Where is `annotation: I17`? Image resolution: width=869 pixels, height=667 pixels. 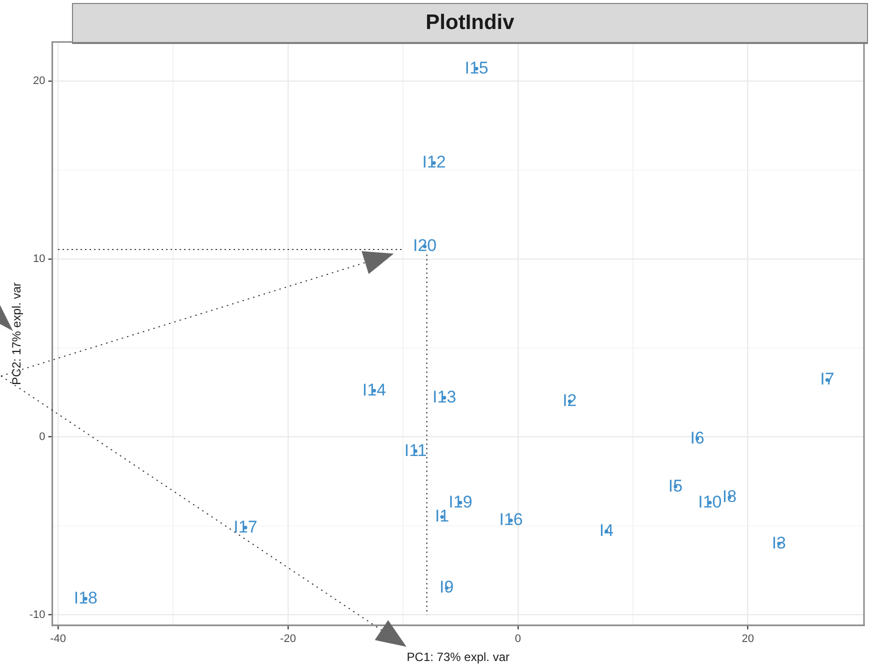 annotation: I17 is located at coordinates (246, 526).